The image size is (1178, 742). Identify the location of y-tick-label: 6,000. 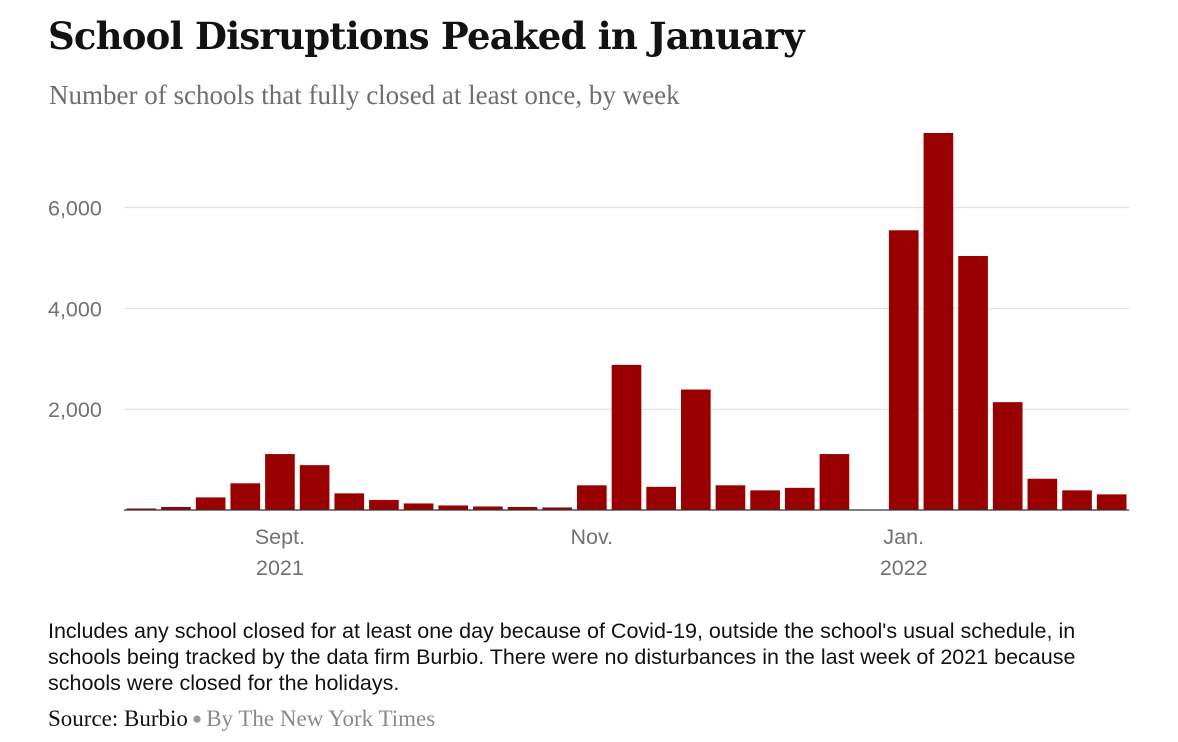
(75, 209).